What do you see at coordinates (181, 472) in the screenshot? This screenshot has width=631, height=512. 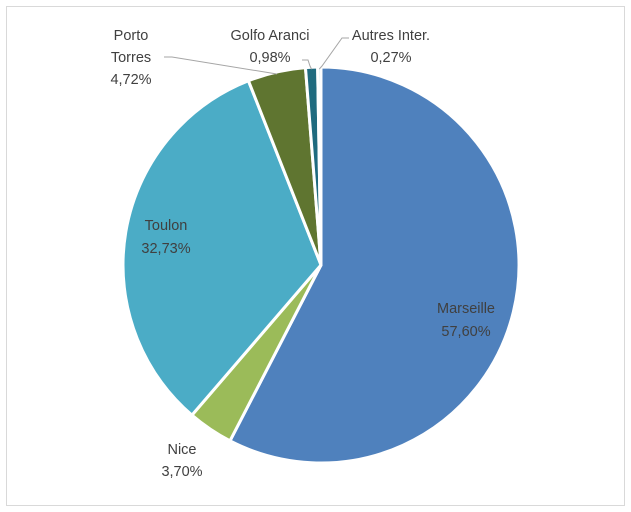 I see `slice-value-nice: 3,70%` at bounding box center [181, 472].